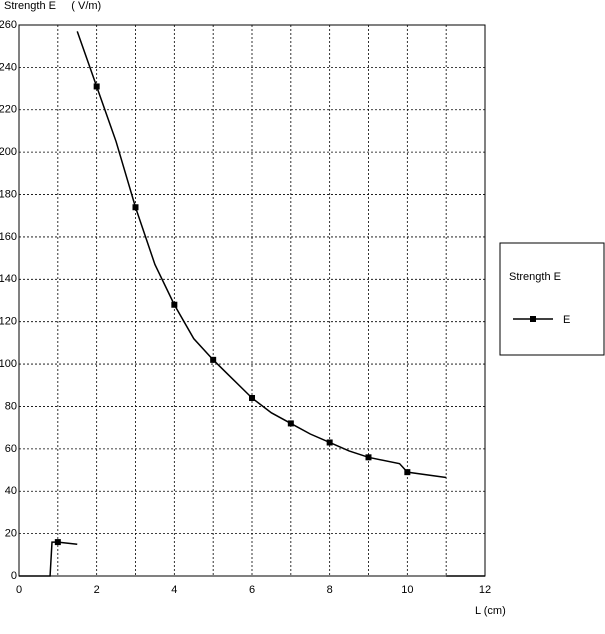  Describe the element at coordinates (490, 611) in the screenshot. I see `x-axis-label: L (cm)` at that location.